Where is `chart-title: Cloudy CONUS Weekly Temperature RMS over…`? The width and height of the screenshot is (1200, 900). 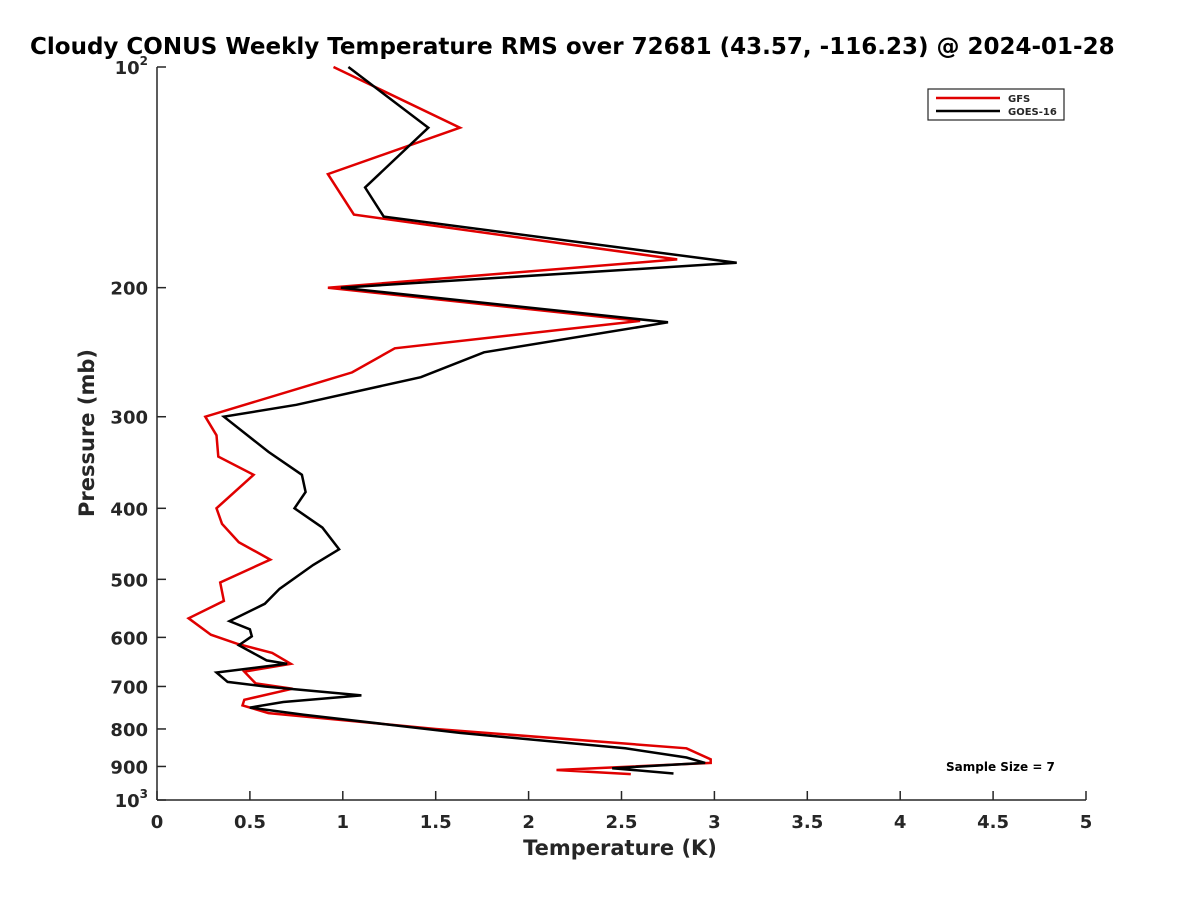
chart-title: Cloudy CONUS Weekly Temperature RMS over… is located at coordinates (572, 47).